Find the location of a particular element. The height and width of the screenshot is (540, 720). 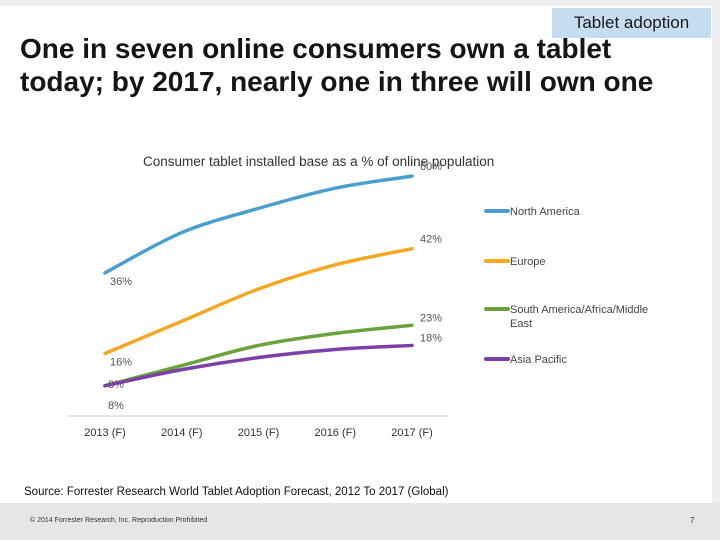

legend-label: Asia Pacific is located at coordinates (538, 360).